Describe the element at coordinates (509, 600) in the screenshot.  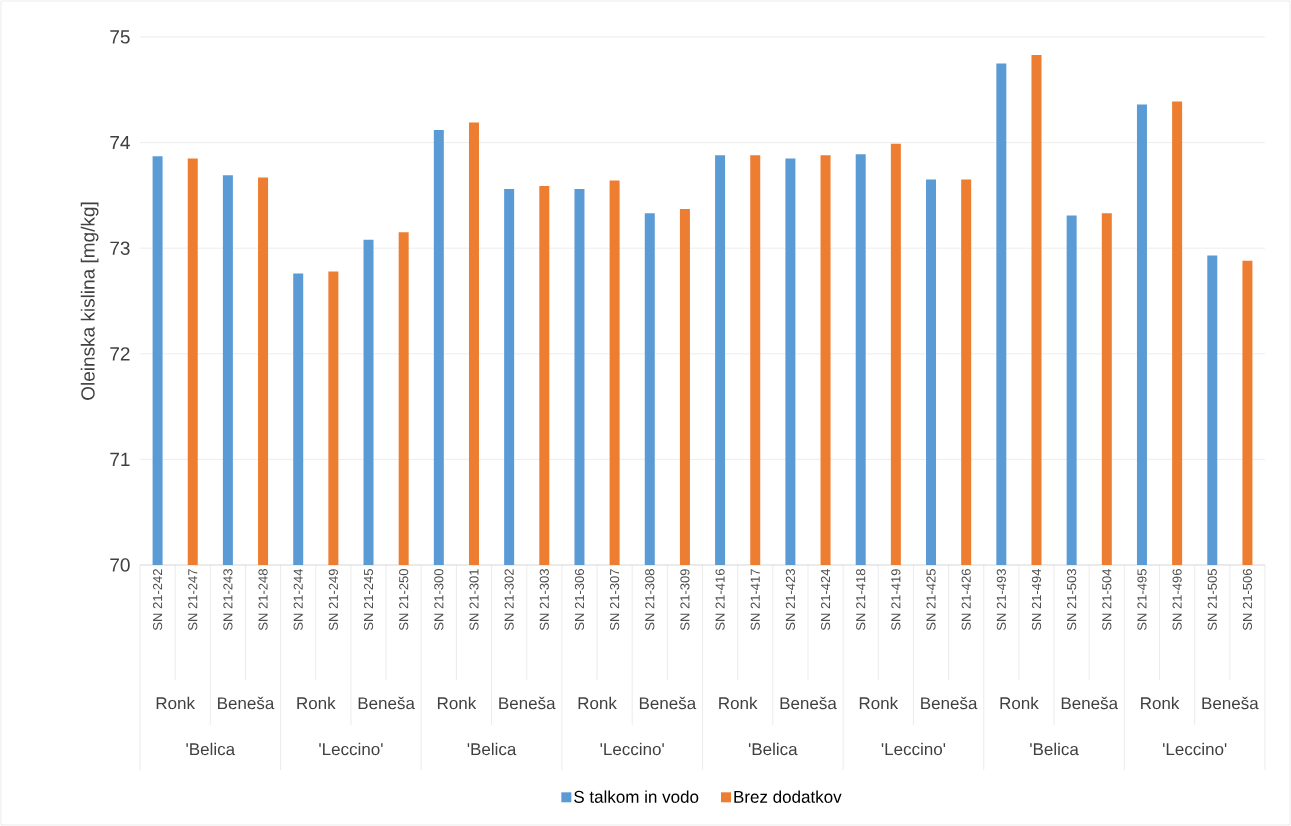
I see `x-tick-label: SN 21-302` at that location.